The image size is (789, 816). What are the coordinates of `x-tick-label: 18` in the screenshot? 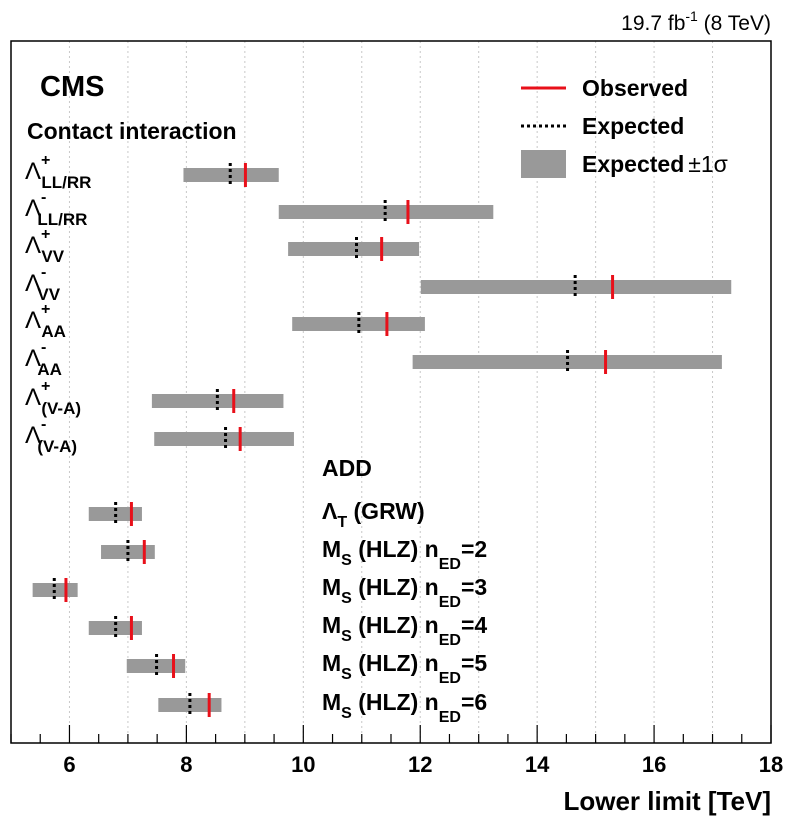 It's located at (771, 764).